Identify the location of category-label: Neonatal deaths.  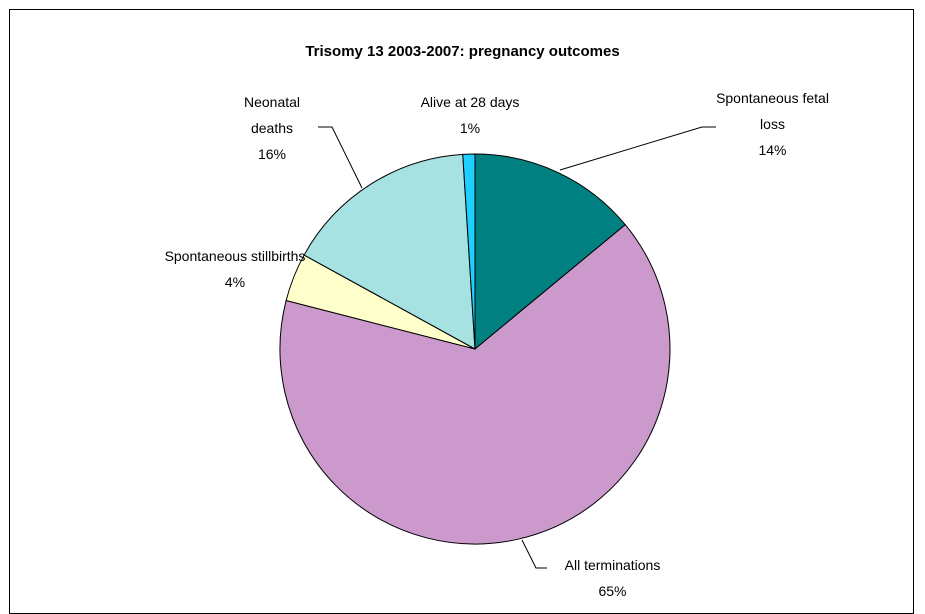
(272, 115).